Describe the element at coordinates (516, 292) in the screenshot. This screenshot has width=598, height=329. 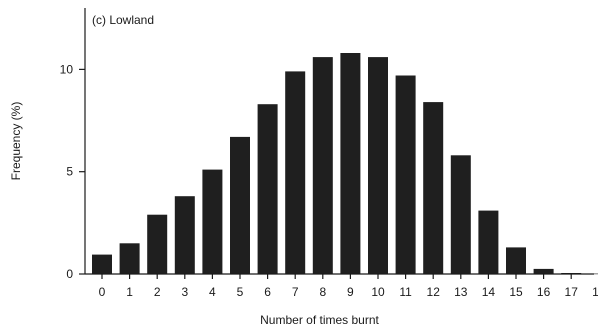
I see `x-tick-label: 15` at that location.